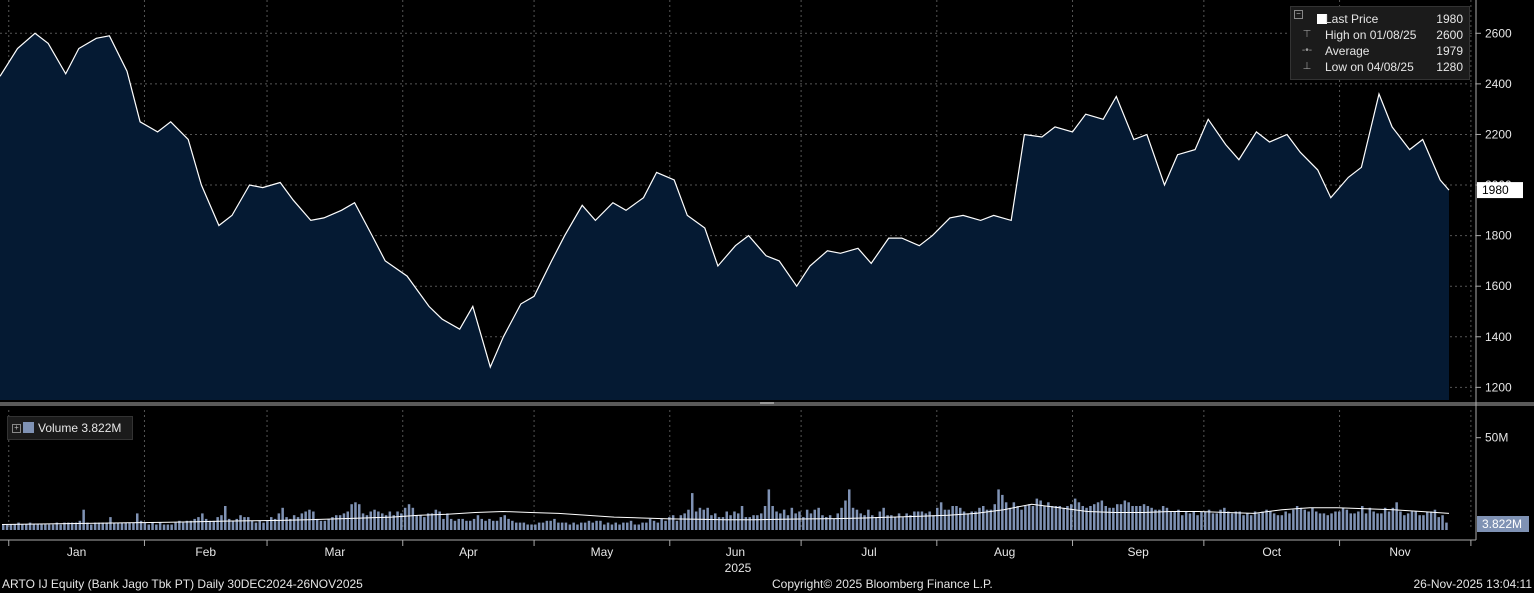 The width and height of the screenshot is (1534, 593). I want to click on low-marker-icon: ⊥, so click(1307, 66).